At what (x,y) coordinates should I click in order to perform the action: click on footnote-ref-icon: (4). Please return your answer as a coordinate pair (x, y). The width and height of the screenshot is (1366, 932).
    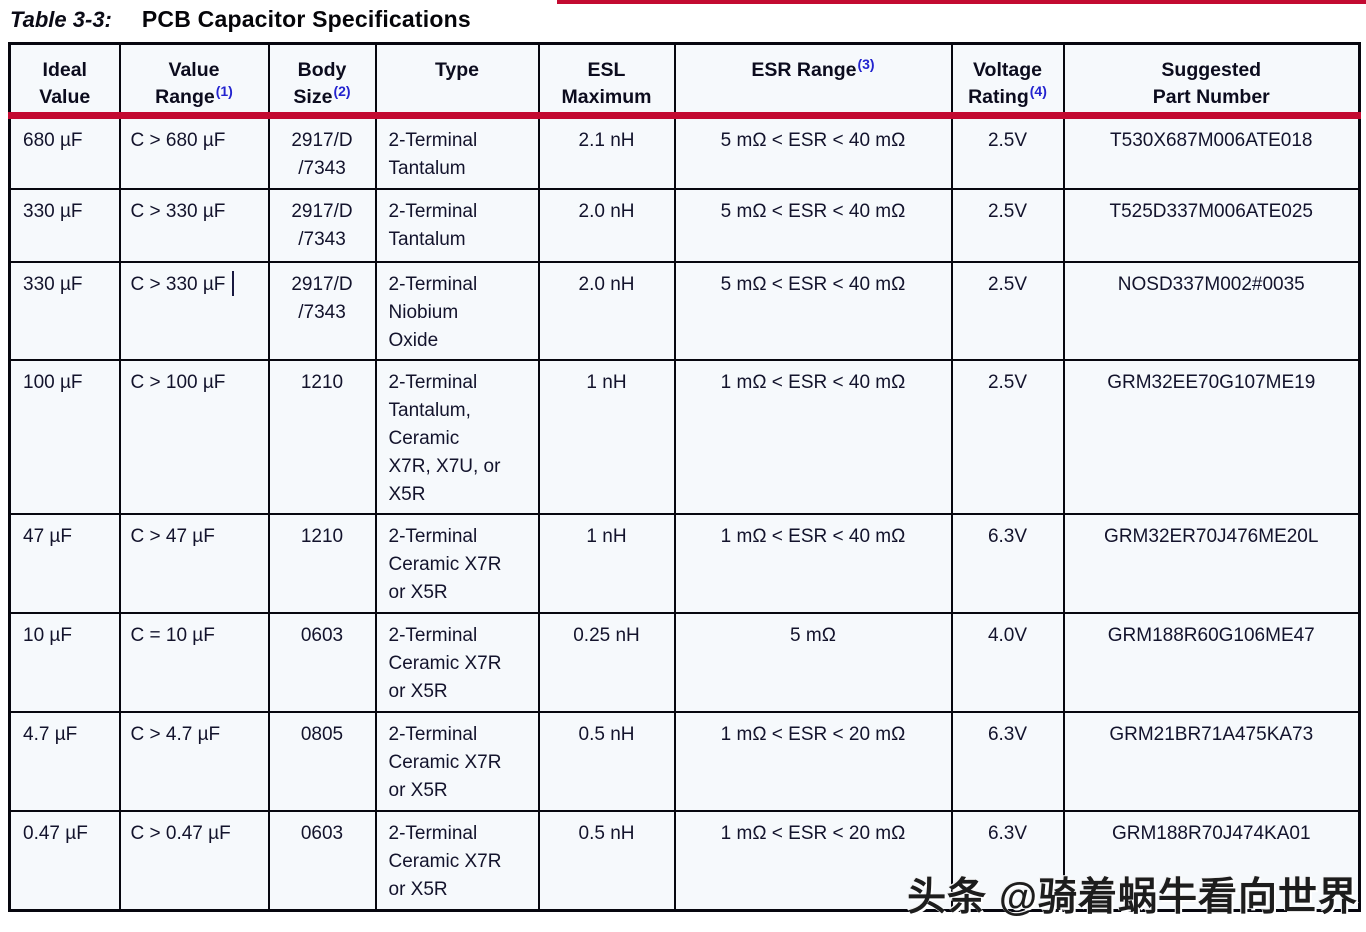
    Looking at the image, I should click on (1038, 90).